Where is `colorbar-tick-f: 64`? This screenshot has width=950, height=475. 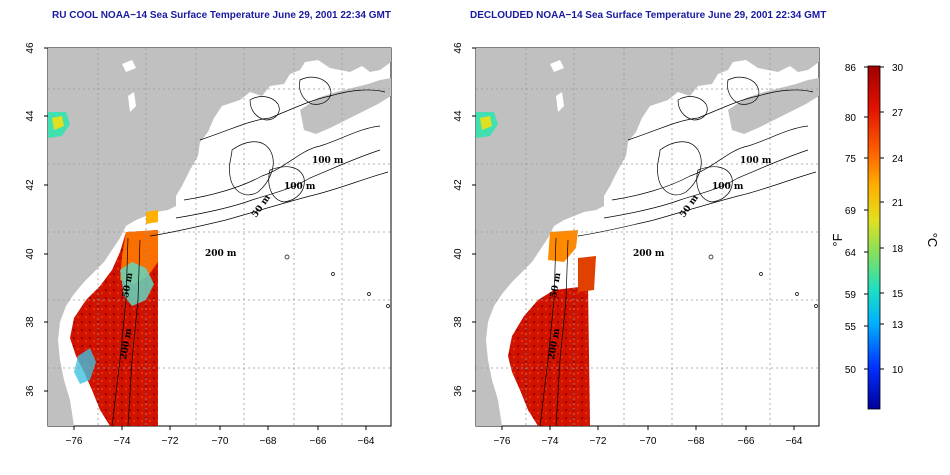
colorbar-tick-f: 64 is located at coordinates (851, 253).